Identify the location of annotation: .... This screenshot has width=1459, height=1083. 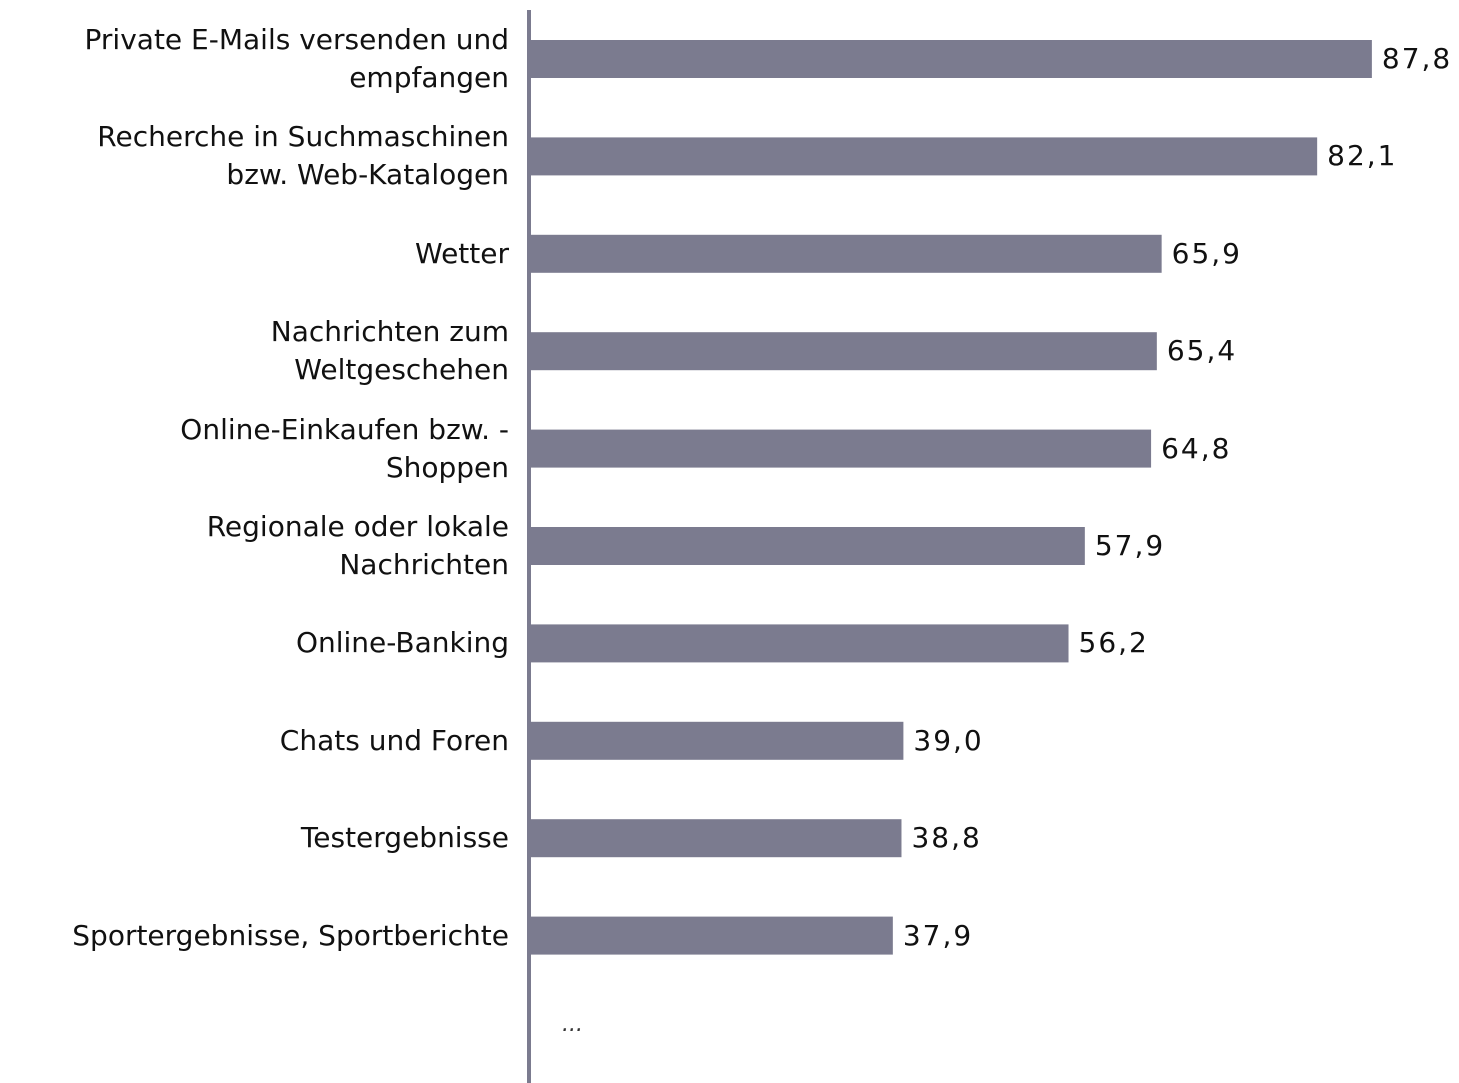
(572, 1024).